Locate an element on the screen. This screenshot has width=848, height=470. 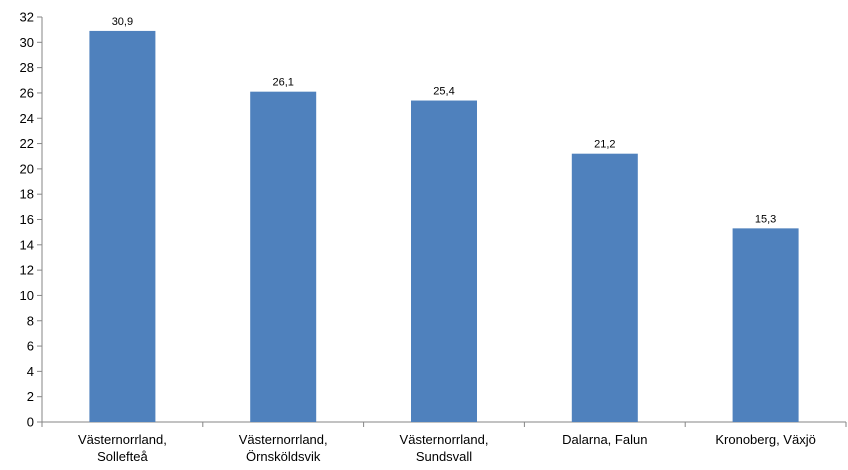
y-tick-label: 32 is located at coordinates (27, 17).